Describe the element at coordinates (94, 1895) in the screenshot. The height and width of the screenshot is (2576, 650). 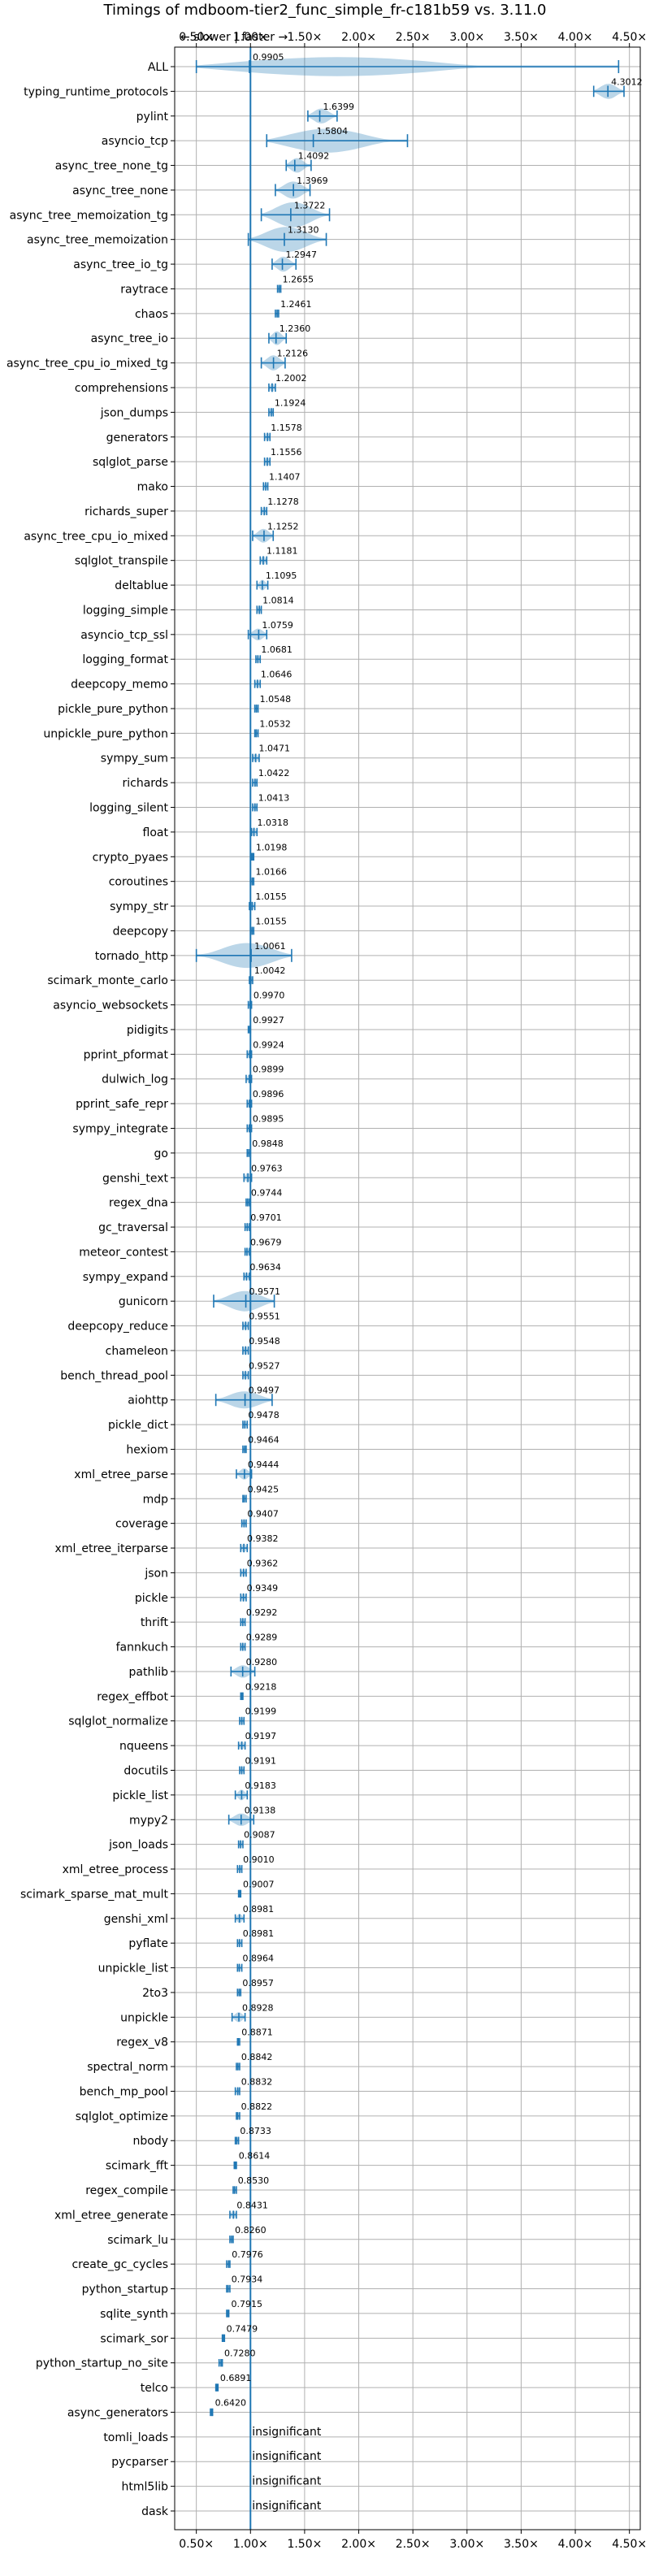
I see `category-label: scimark_sparse_mat_mult` at that location.